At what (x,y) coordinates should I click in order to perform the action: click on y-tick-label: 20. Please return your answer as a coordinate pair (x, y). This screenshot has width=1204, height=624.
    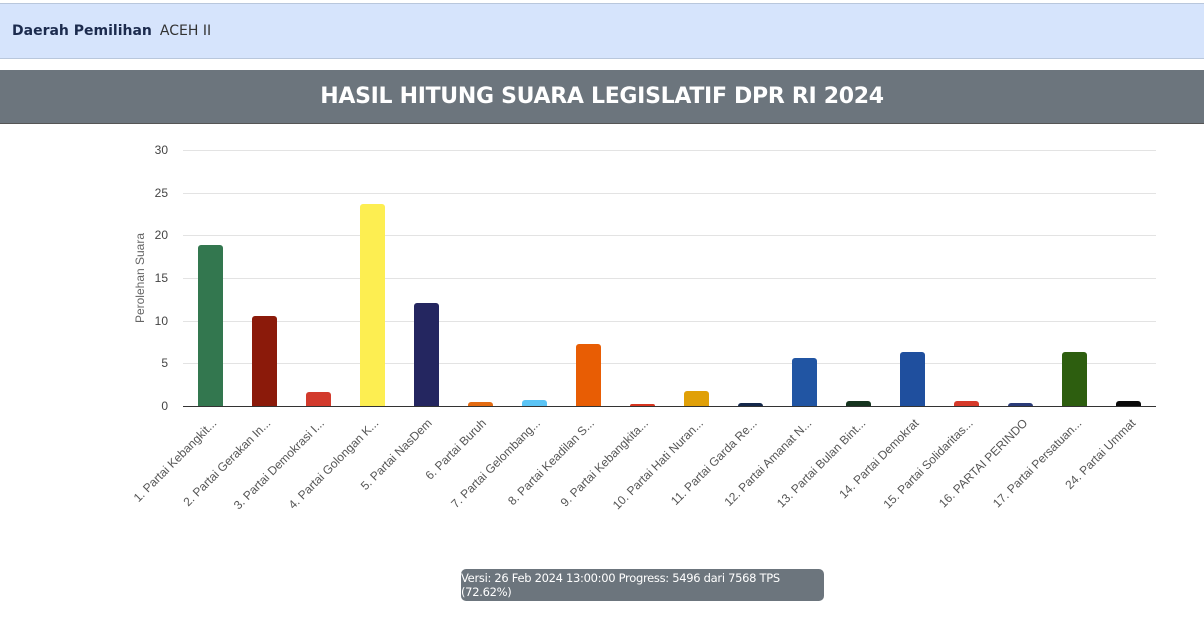
    Looking at the image, I should click on (161, 235).